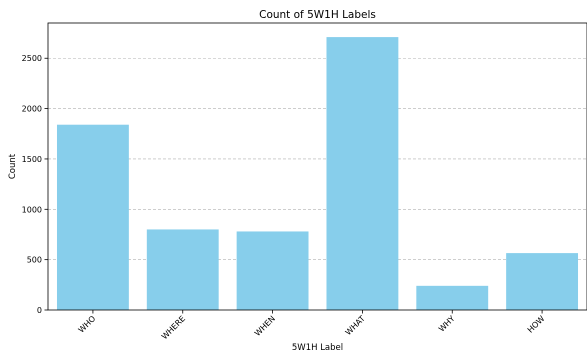 This screenshot has width=587, height=352. Describe the element at coordinates (87, 324) in the screenshot. I see `x-tick-label-who: WHO` at that location.